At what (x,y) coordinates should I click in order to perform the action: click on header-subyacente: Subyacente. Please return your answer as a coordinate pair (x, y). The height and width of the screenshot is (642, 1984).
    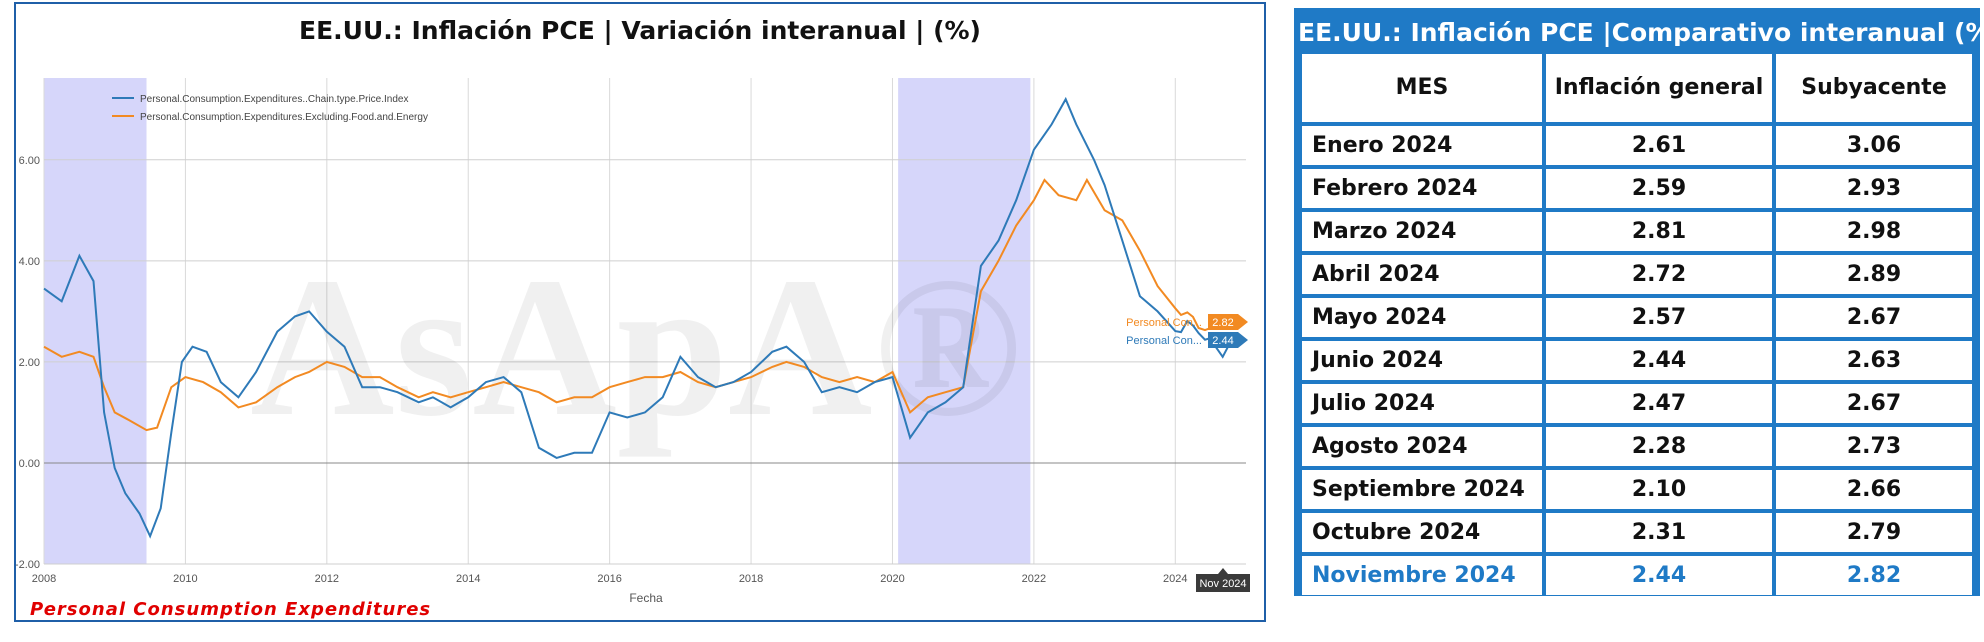
    Looking at the image, I should click on (1874, 88).